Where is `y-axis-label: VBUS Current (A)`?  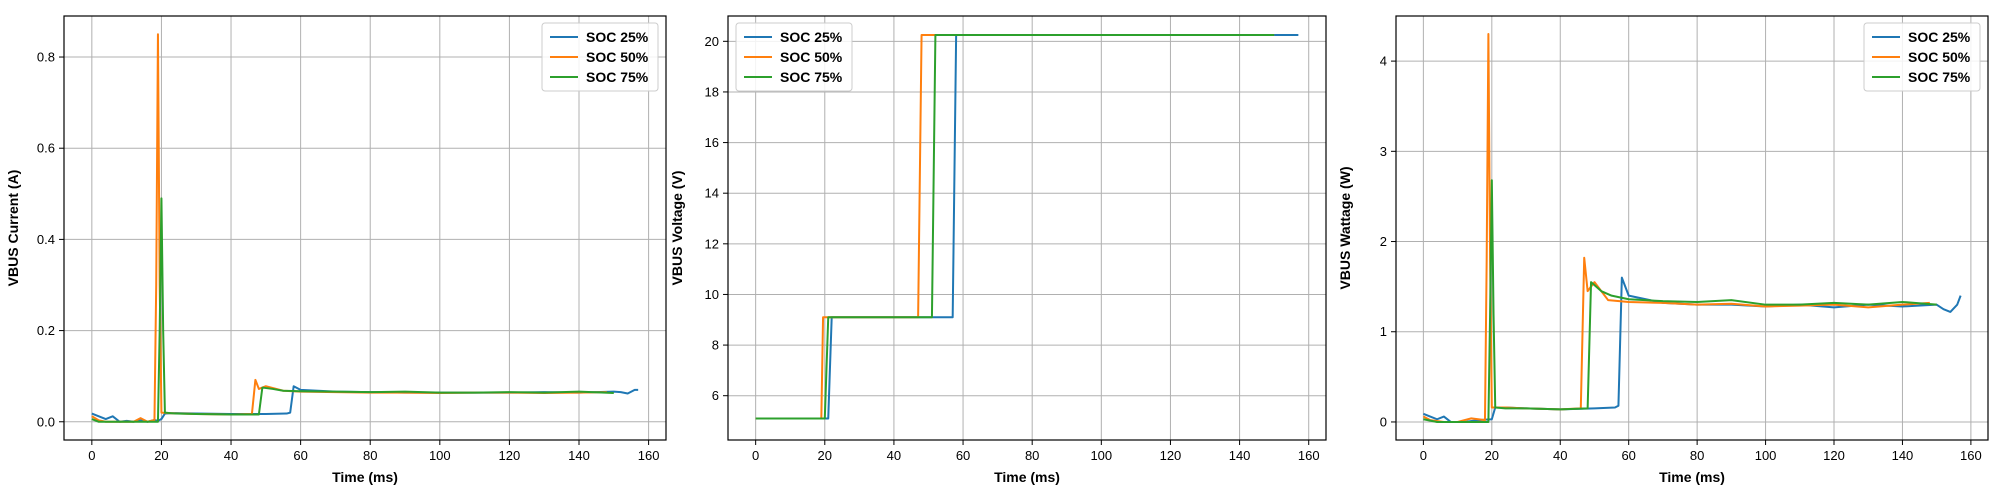 y-axis-label: VBUS Current (A) is located at coordinates (13, 228).